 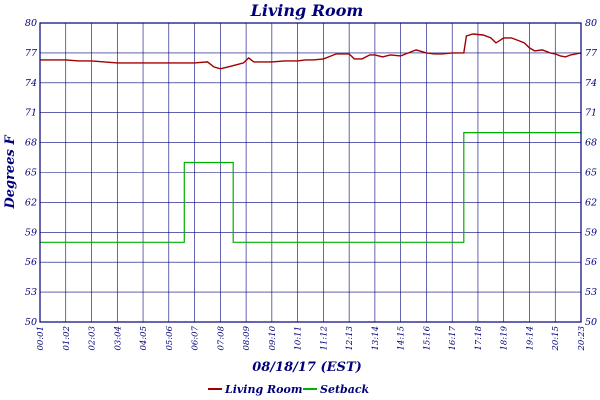 I want to click on x-tick-label: 14:15, so click(x=402, y=338).